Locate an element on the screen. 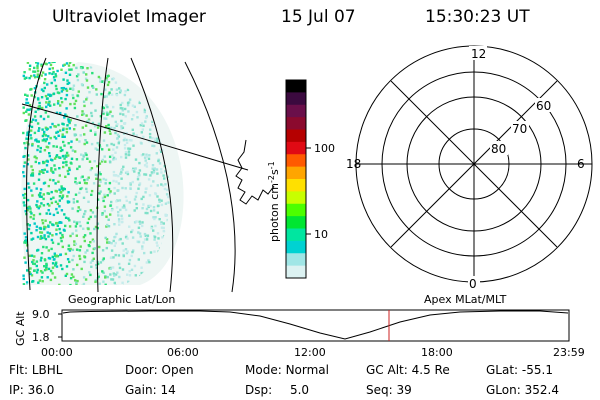 This screenshot has height=400, width=600. status-seq: Seq: 39 is located at coordinates (389, 390).